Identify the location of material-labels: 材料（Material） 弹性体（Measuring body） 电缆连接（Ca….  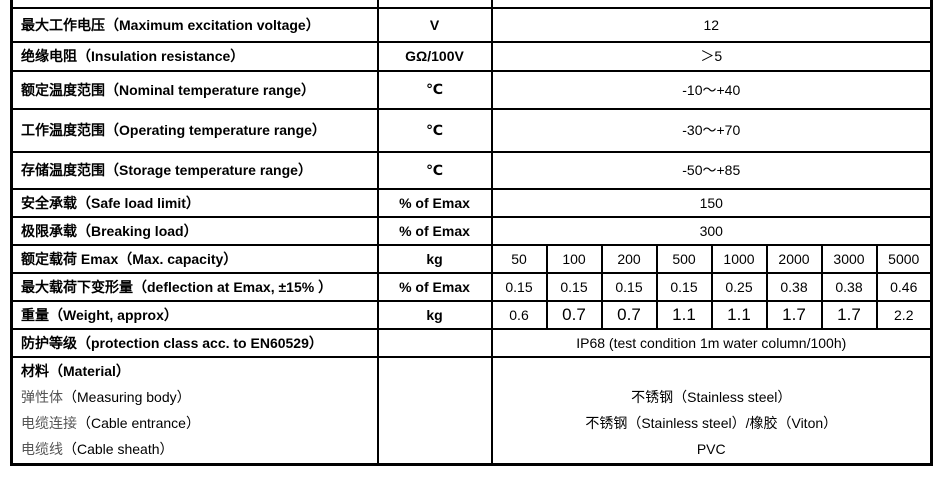
(194, 410).